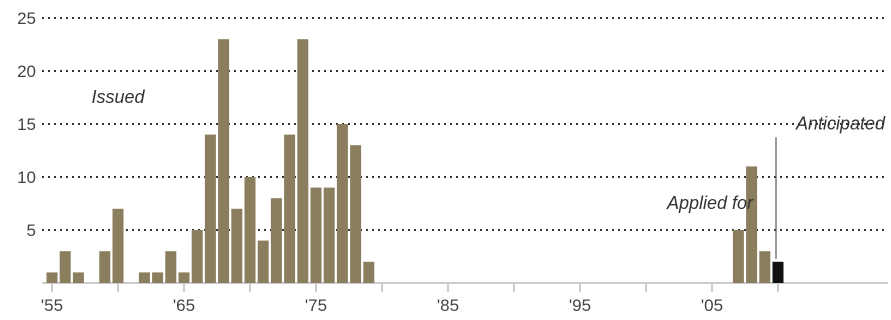  I want to click on x-tick-label-2005: '05, so click(712, 305).